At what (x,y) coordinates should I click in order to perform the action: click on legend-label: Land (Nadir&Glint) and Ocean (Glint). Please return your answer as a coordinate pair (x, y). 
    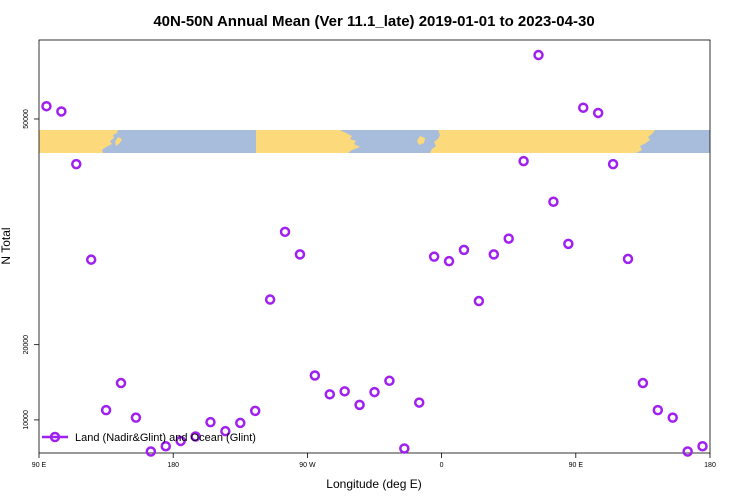
    Looking at the image, I should click on (165, 438).